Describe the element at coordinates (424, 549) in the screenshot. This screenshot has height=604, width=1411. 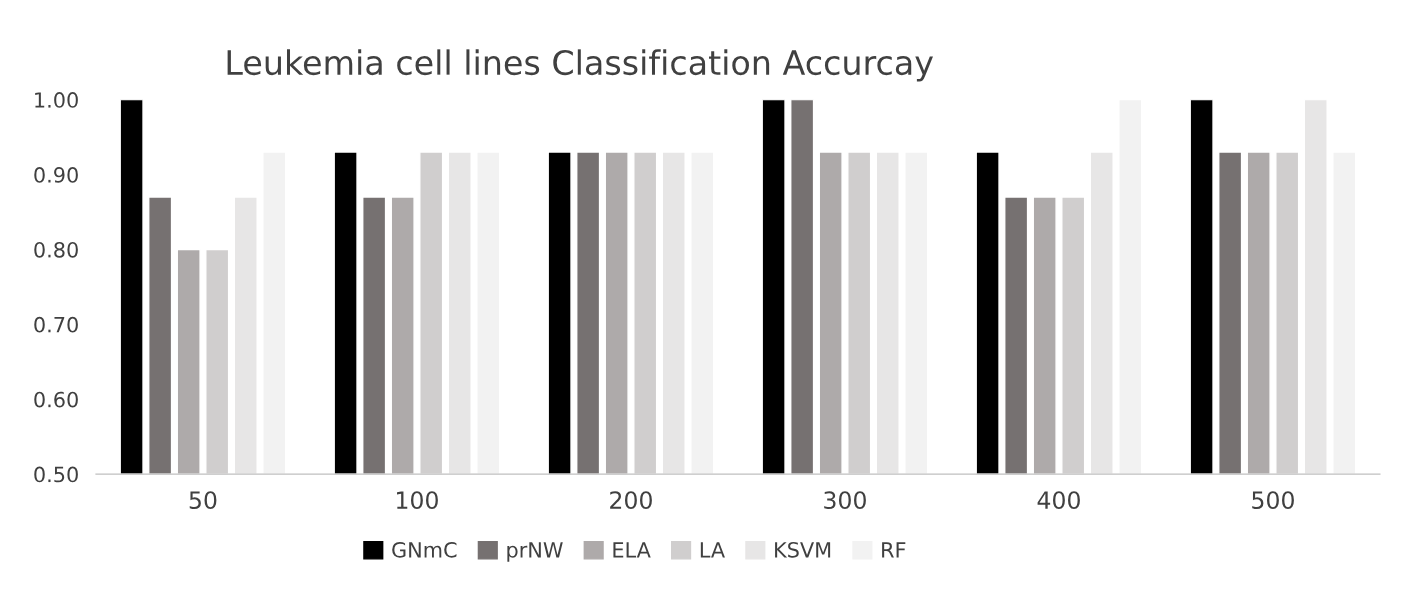
I see `legend-label: GNmC` at that location.